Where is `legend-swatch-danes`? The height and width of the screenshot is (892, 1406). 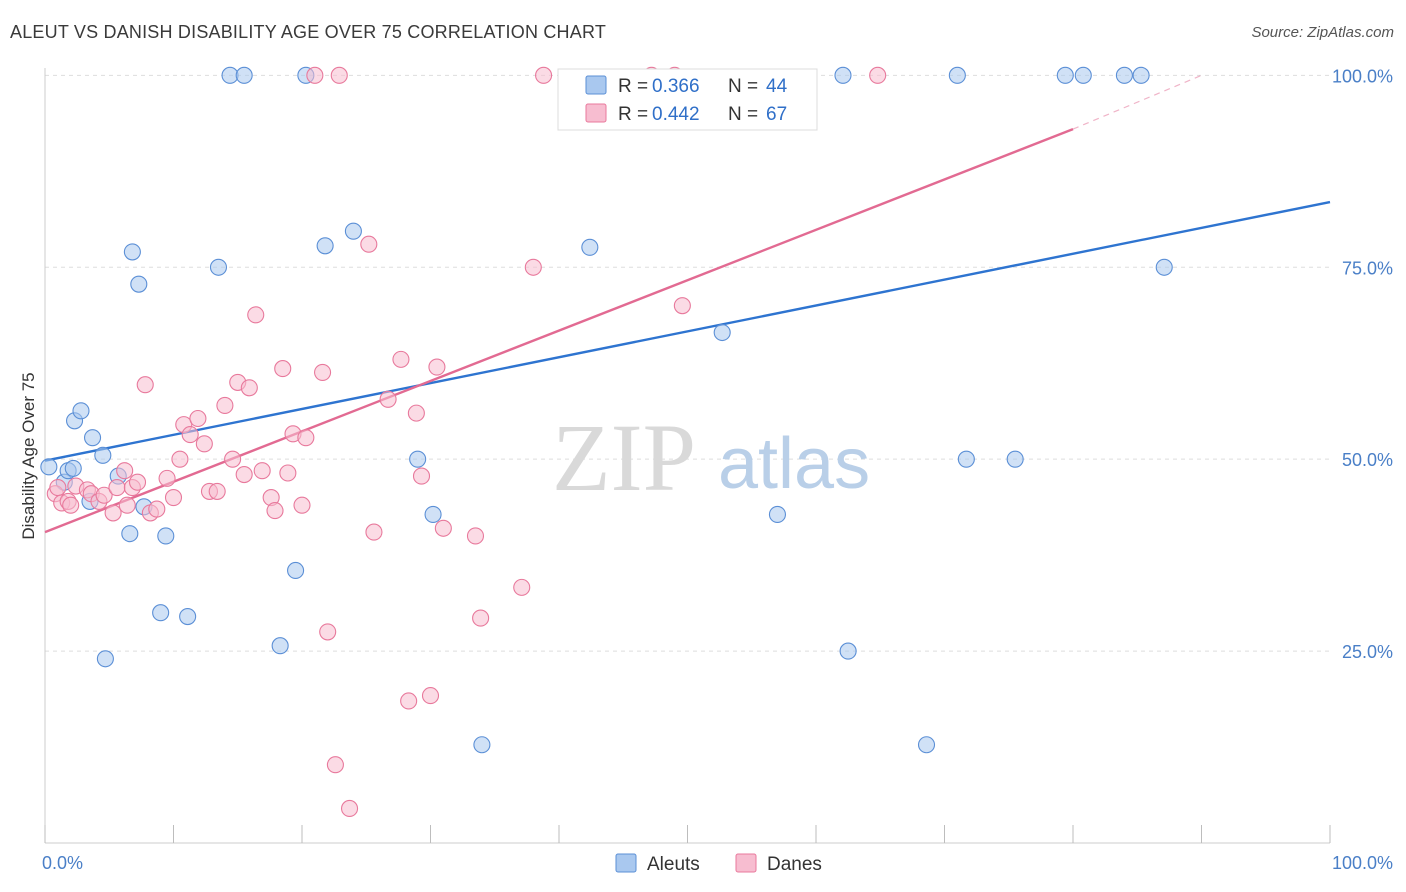
legend-swatch-danes is located at coordinates (596, 113).